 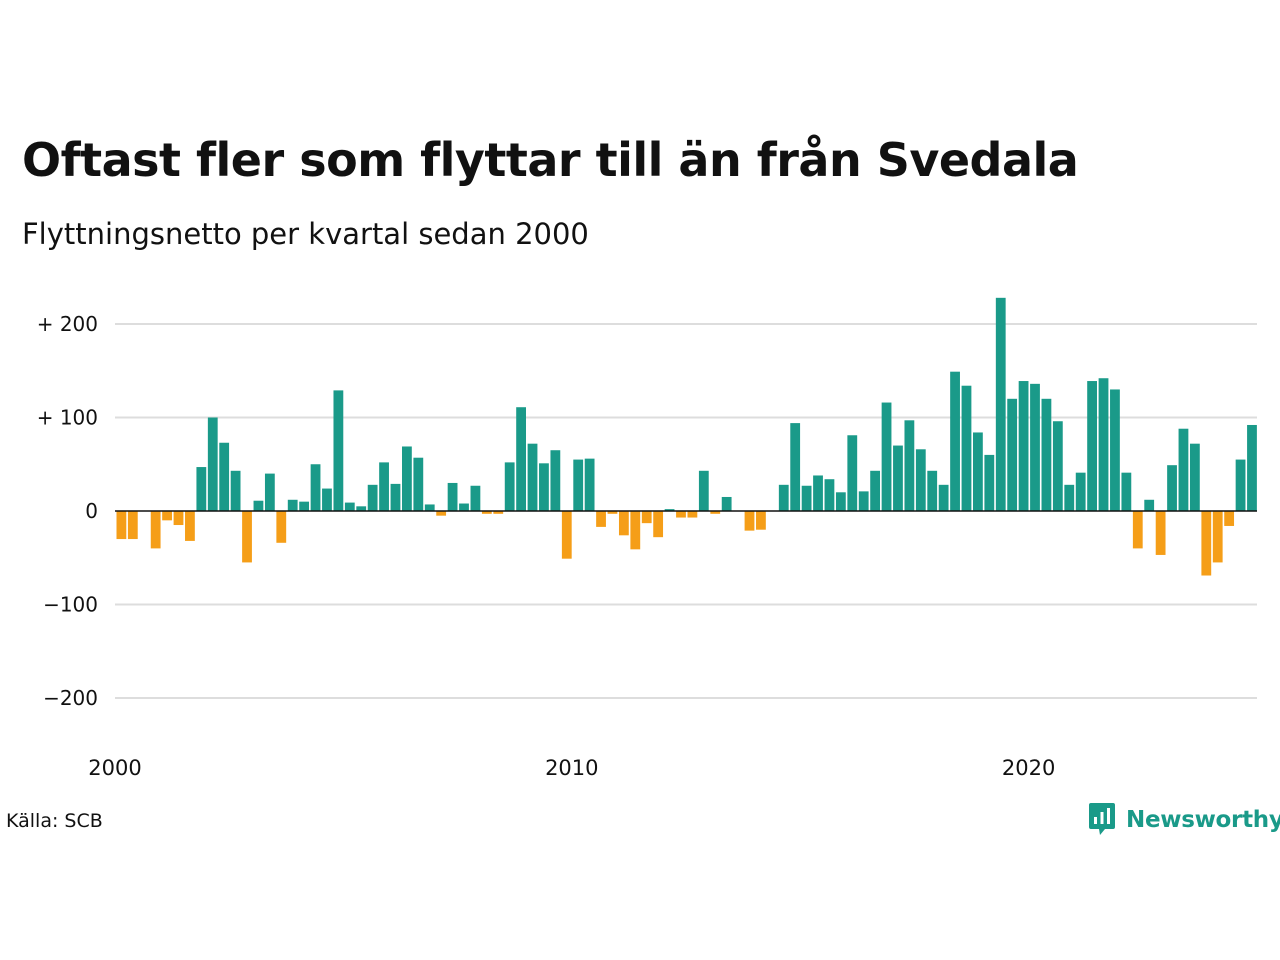 I want to click on brand-name: Newsworthy, so click(x=1203, y=820).